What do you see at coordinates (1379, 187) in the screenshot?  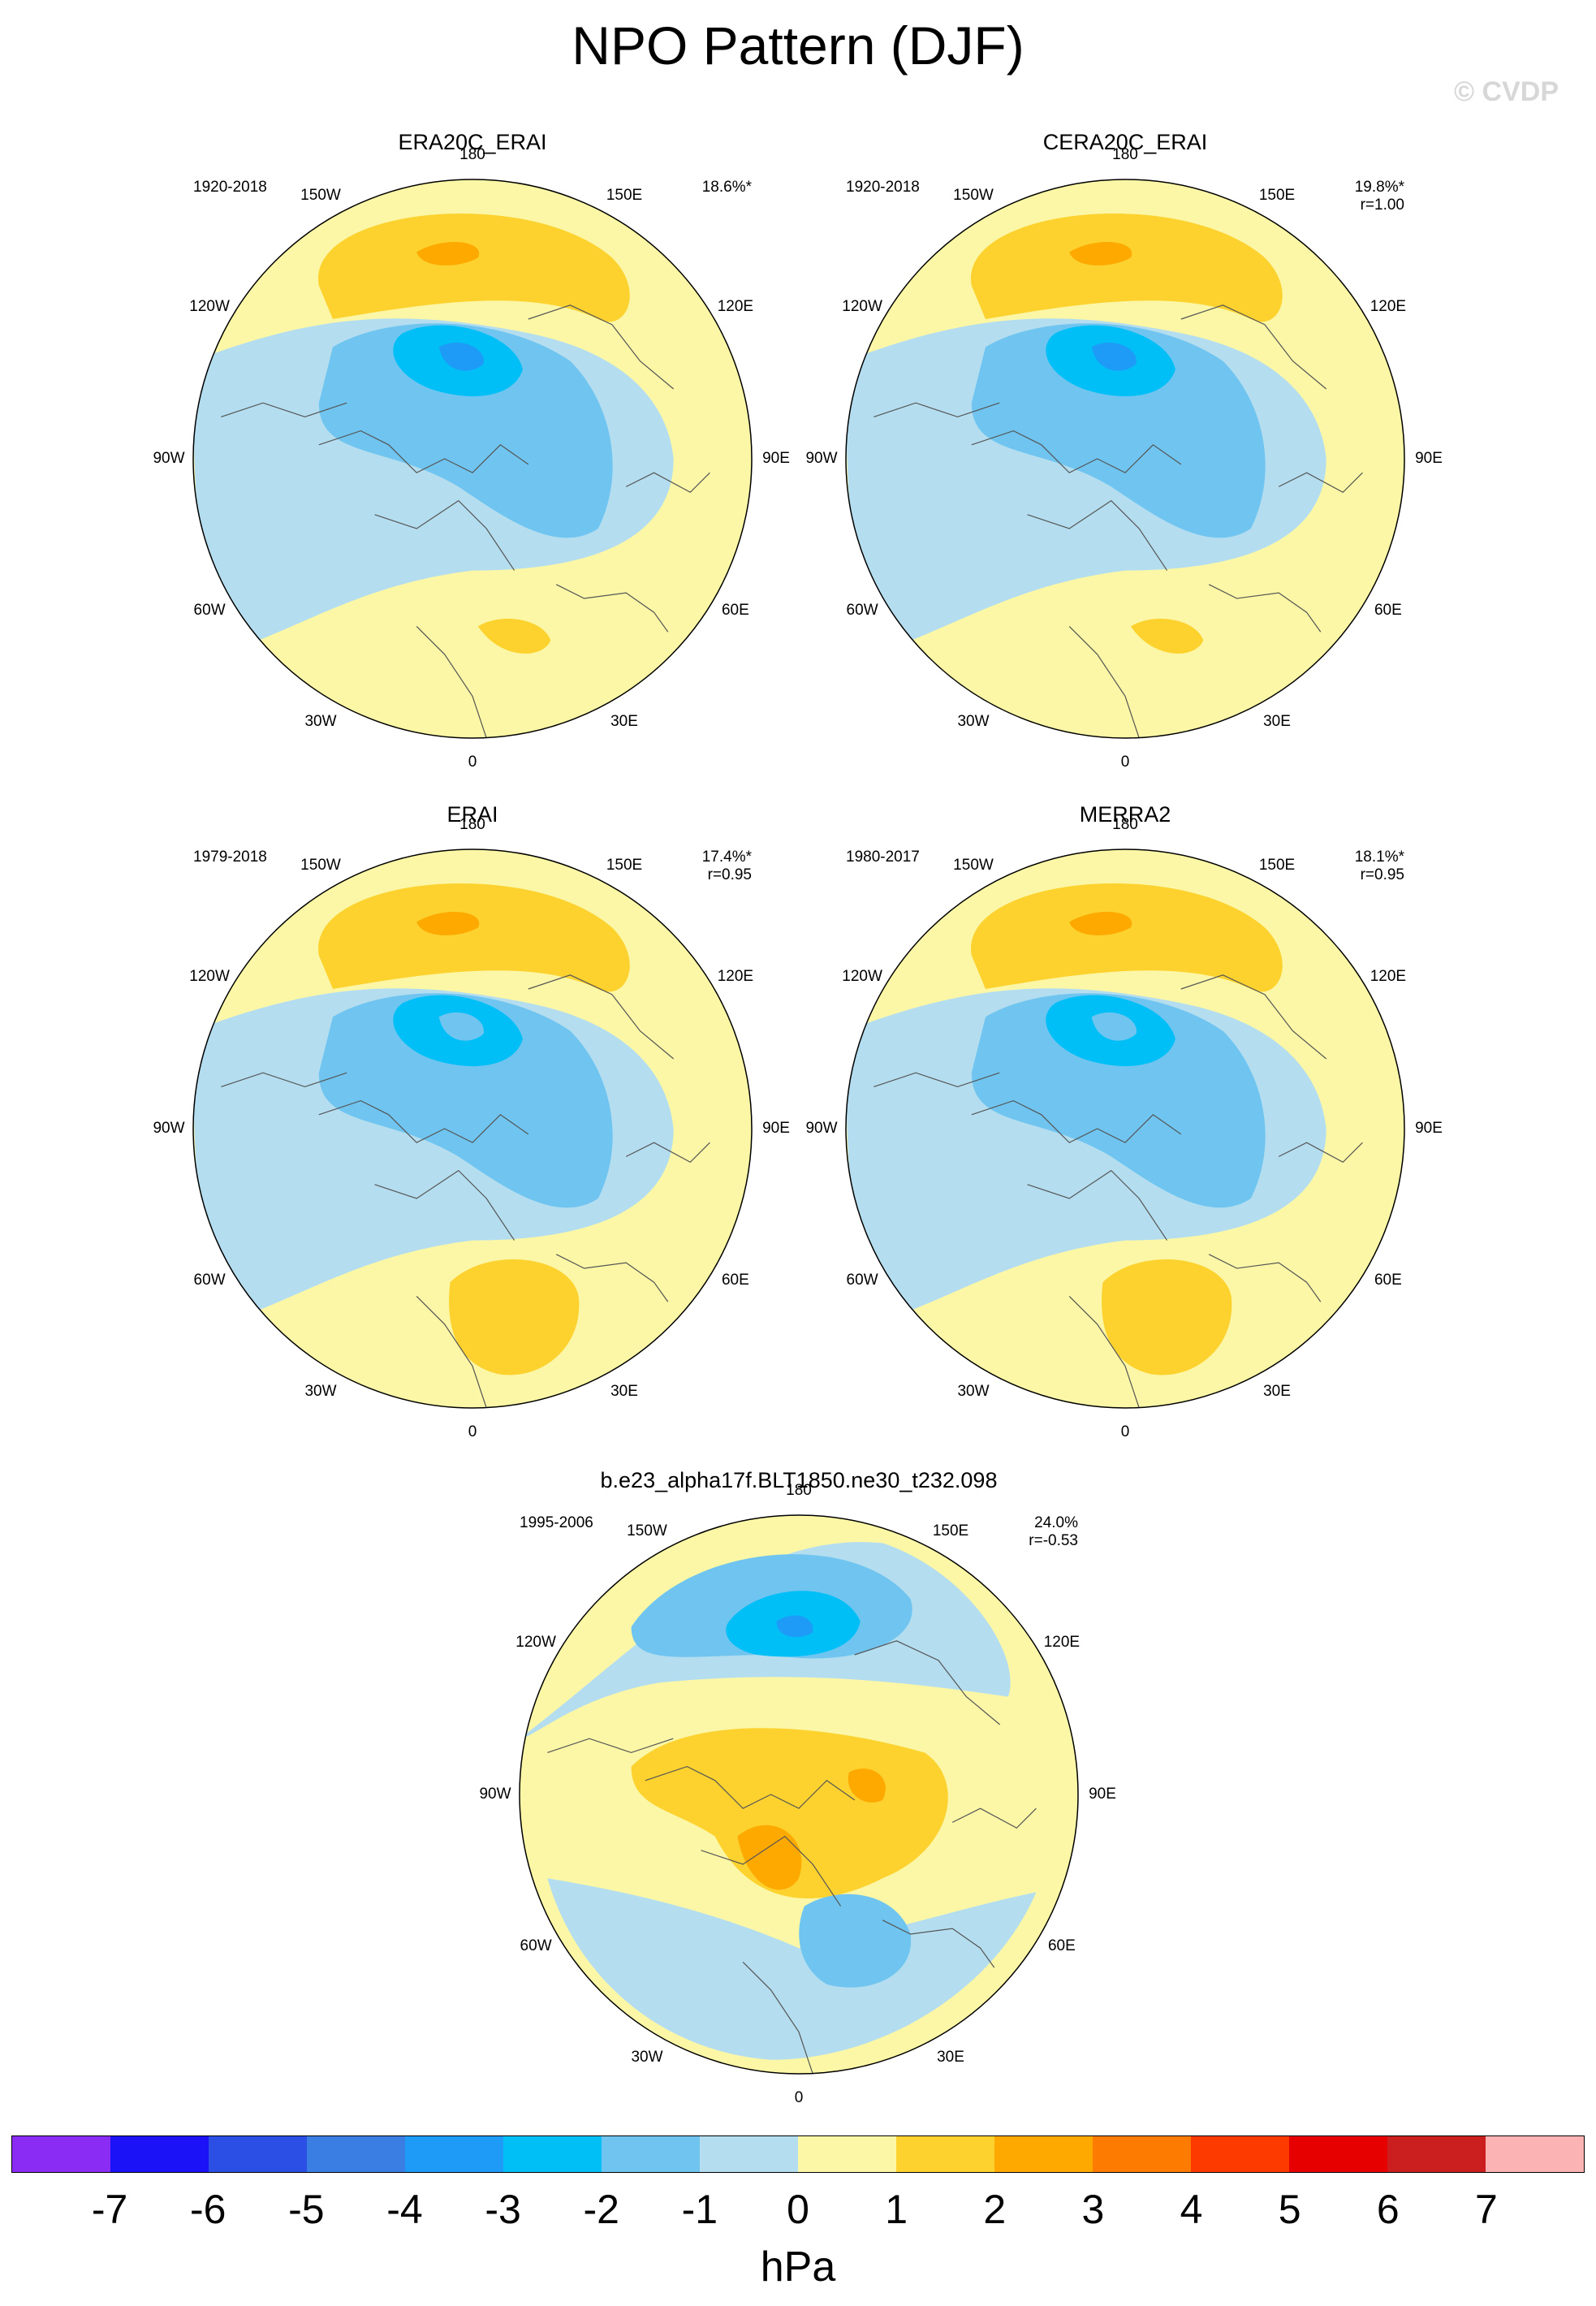 I see `explained-variance: 19.8%*` at bounding box center [1379, 187].